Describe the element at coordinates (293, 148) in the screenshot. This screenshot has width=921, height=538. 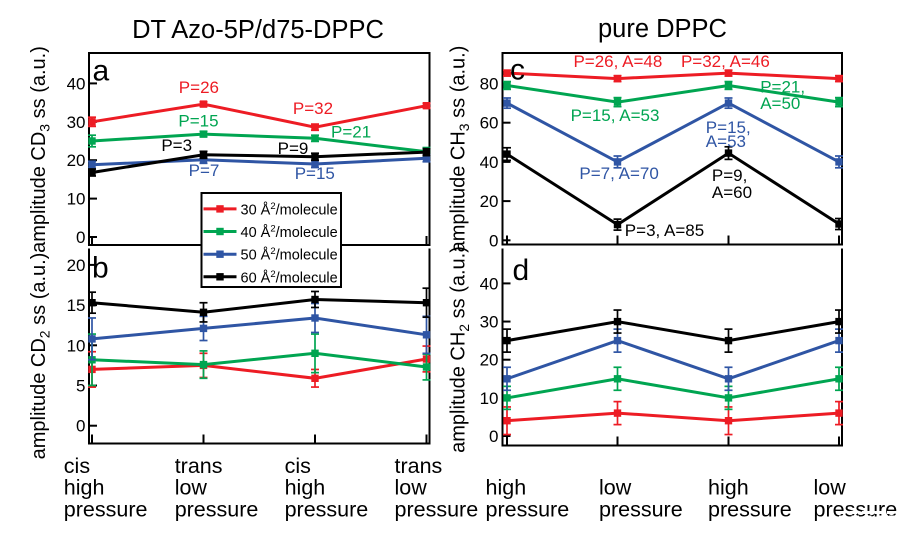
I see `svg-text: P=9` at that location.